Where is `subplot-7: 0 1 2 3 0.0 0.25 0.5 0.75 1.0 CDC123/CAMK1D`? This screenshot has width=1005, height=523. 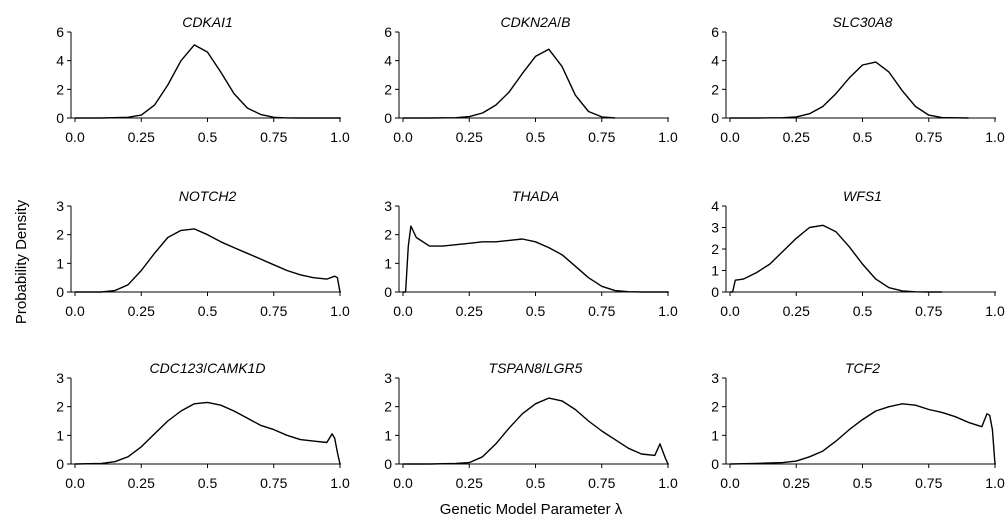 subplot-7: 0 1 2 3 0.0 0.25 0.5 0.75 1.0 CDC123/CAMK1D is located at coordinates (203, 425).